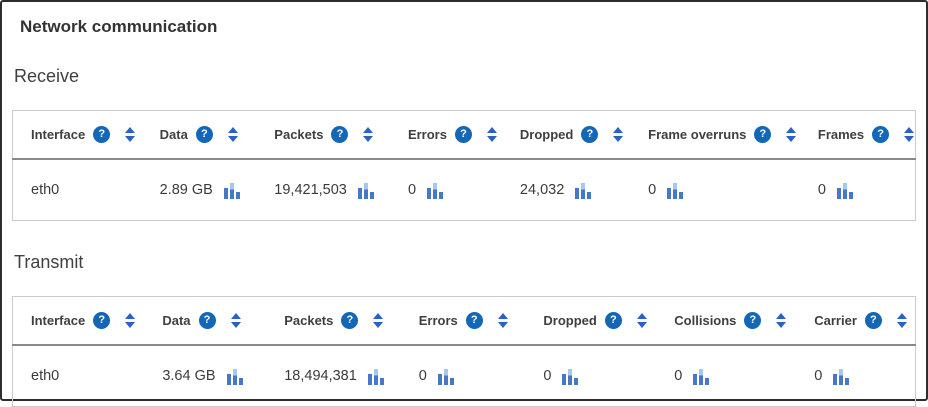  Describe the element at coordinates (835, 320) in the screenshot. I see `column-label: Carrier` at that location.